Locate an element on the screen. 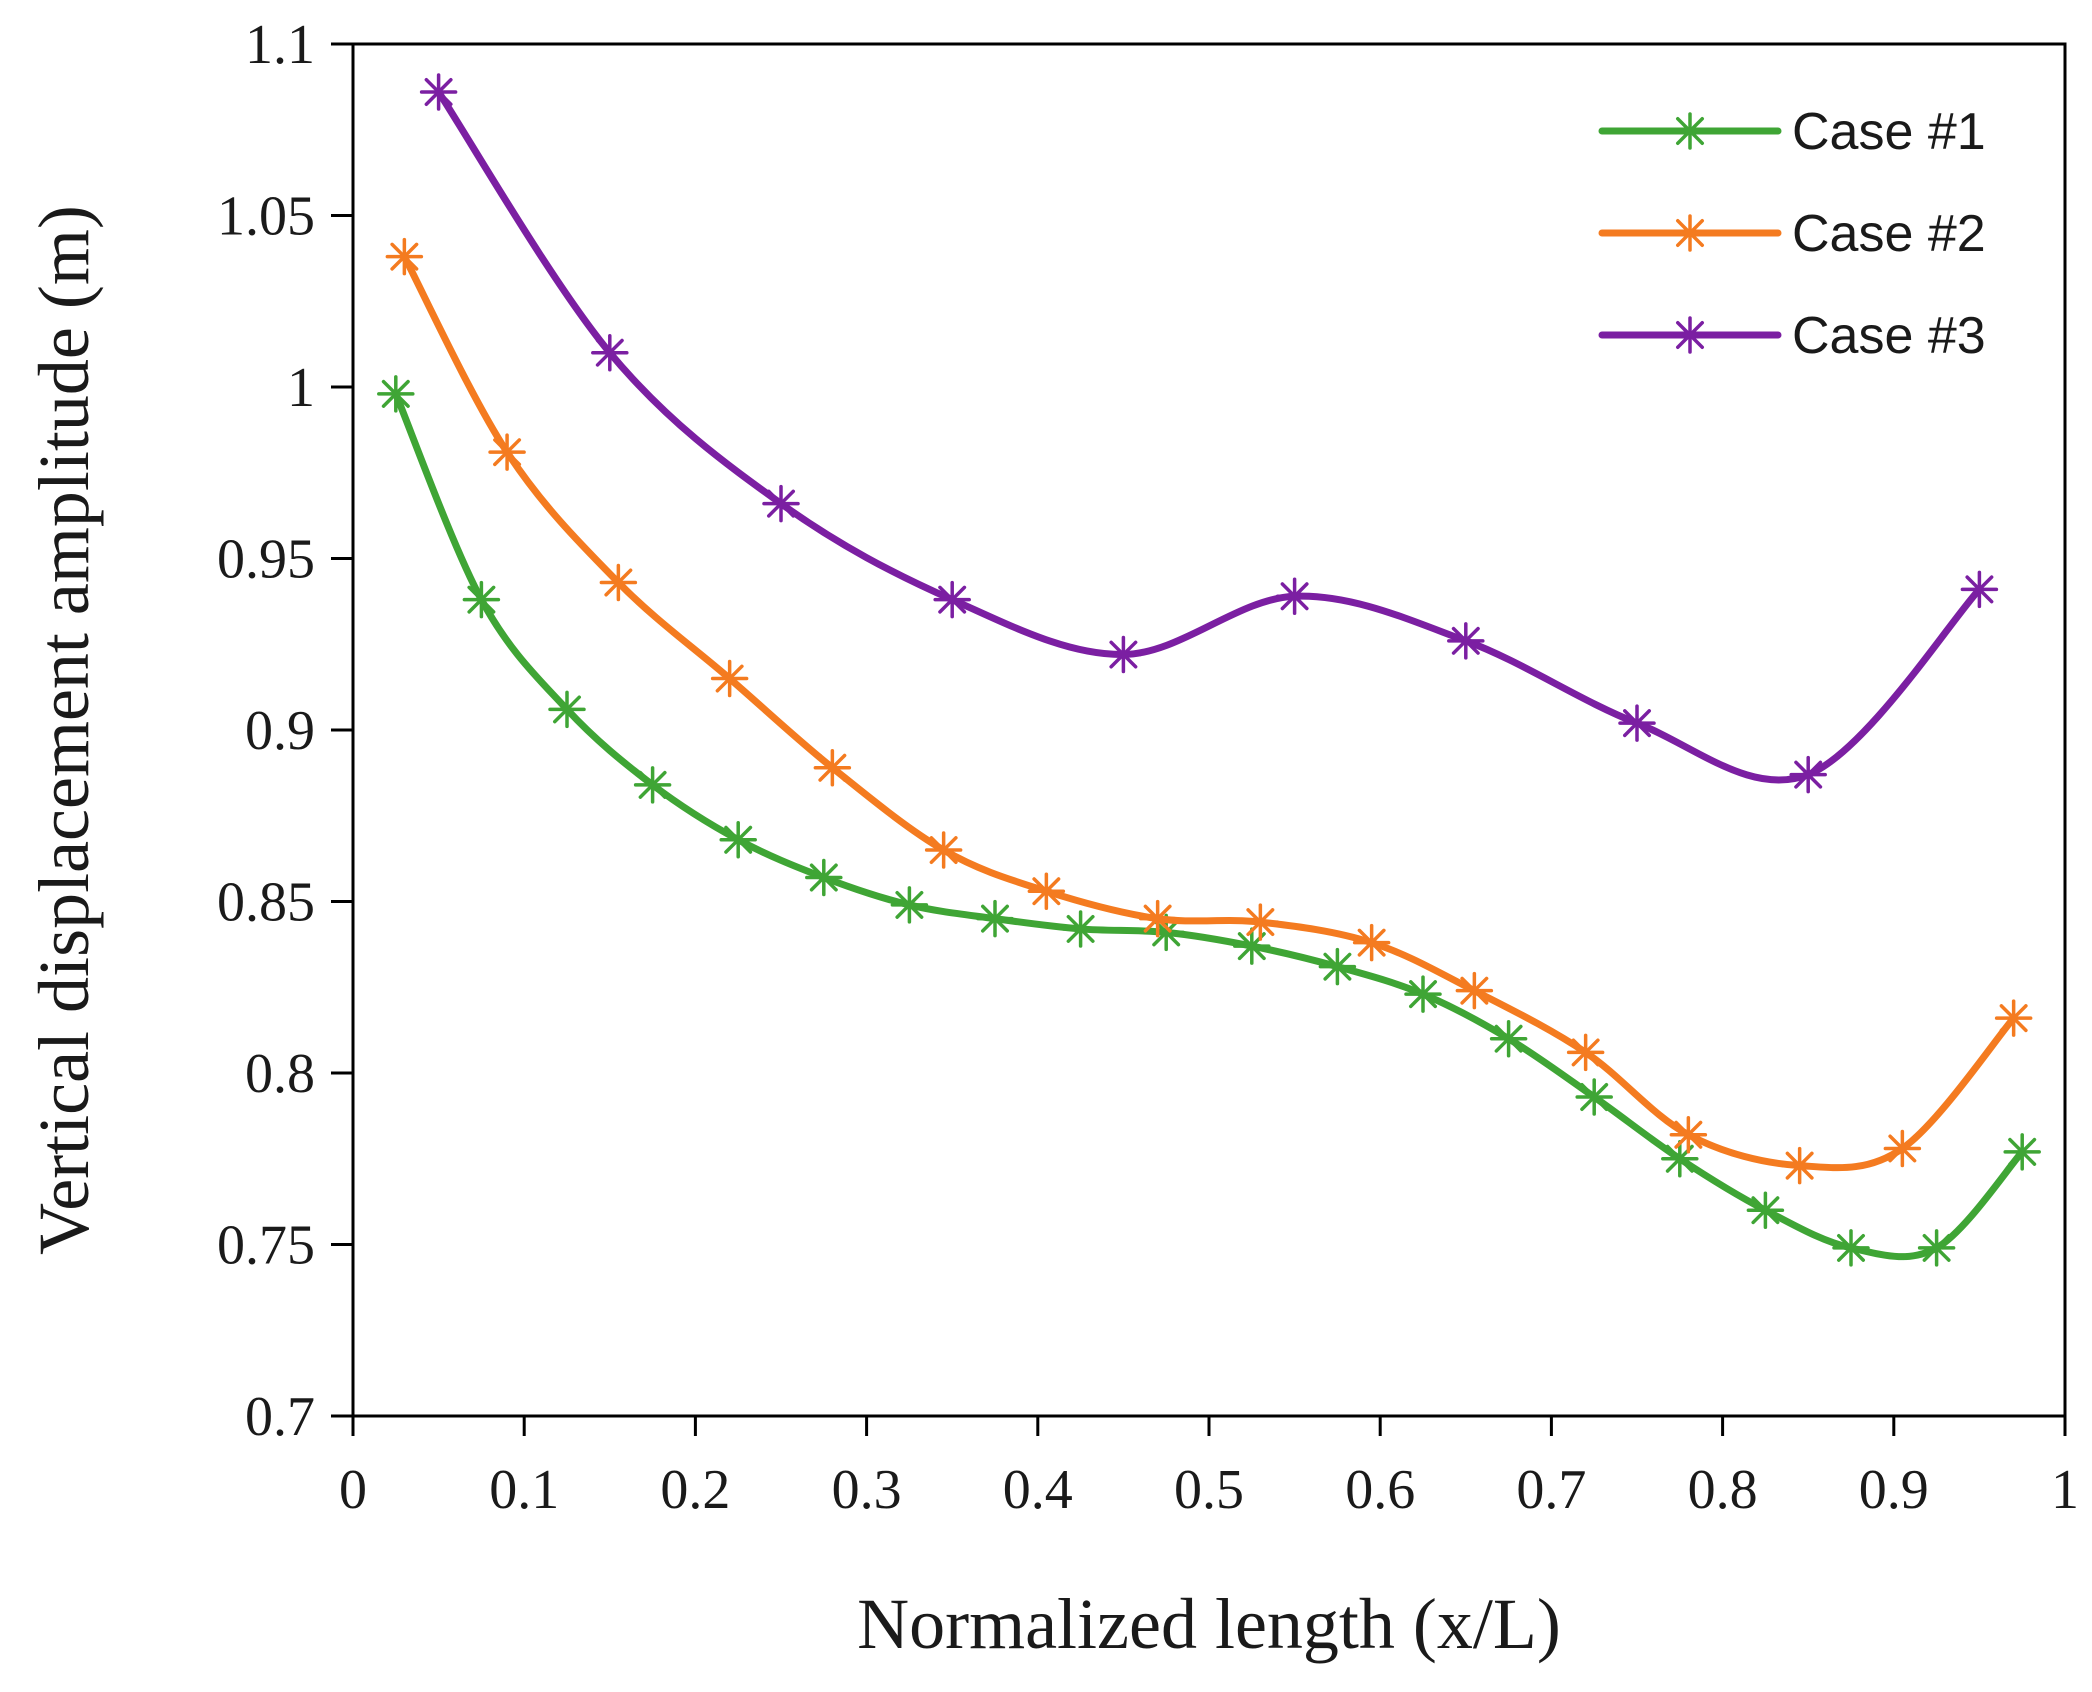 This screenshot has width=2092, height=1692. x-tick-label: 0.7 is located at coordinates (1551, 1490).